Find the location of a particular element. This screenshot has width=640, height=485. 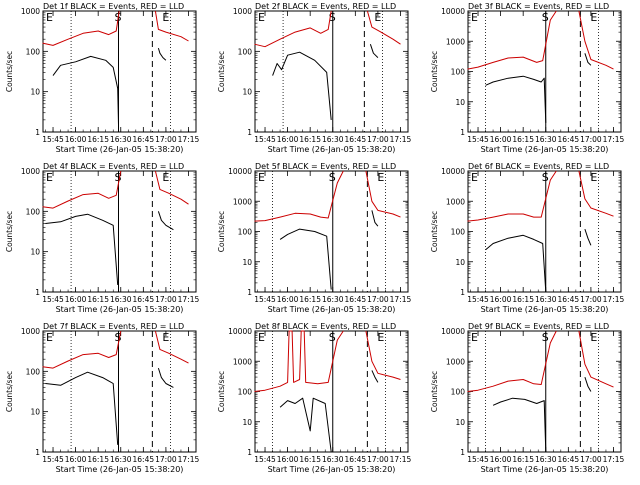

panel-title: Det 4f BLACK = Events, RED = LLD is located at coordinates (113, 166).